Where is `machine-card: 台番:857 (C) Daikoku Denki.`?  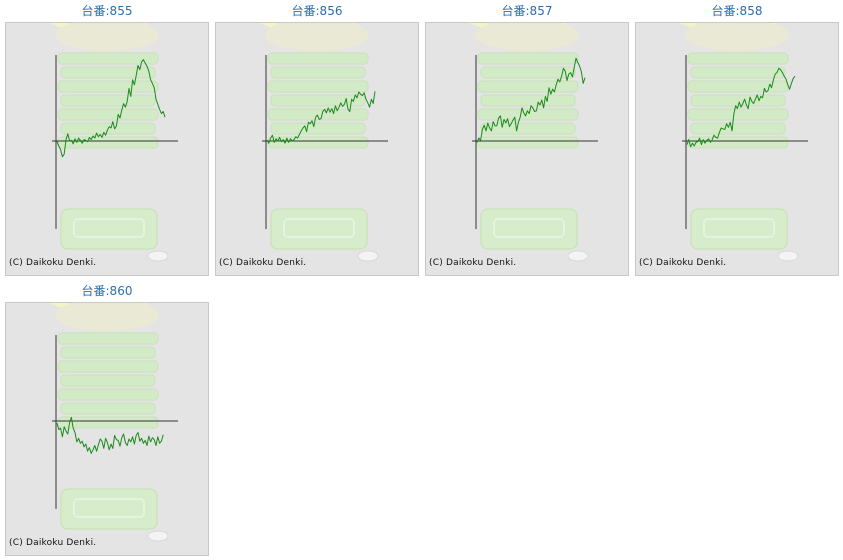
machine-card: 台番:857 (C) Daikoku Denki. is located at coordinates (527, 140).